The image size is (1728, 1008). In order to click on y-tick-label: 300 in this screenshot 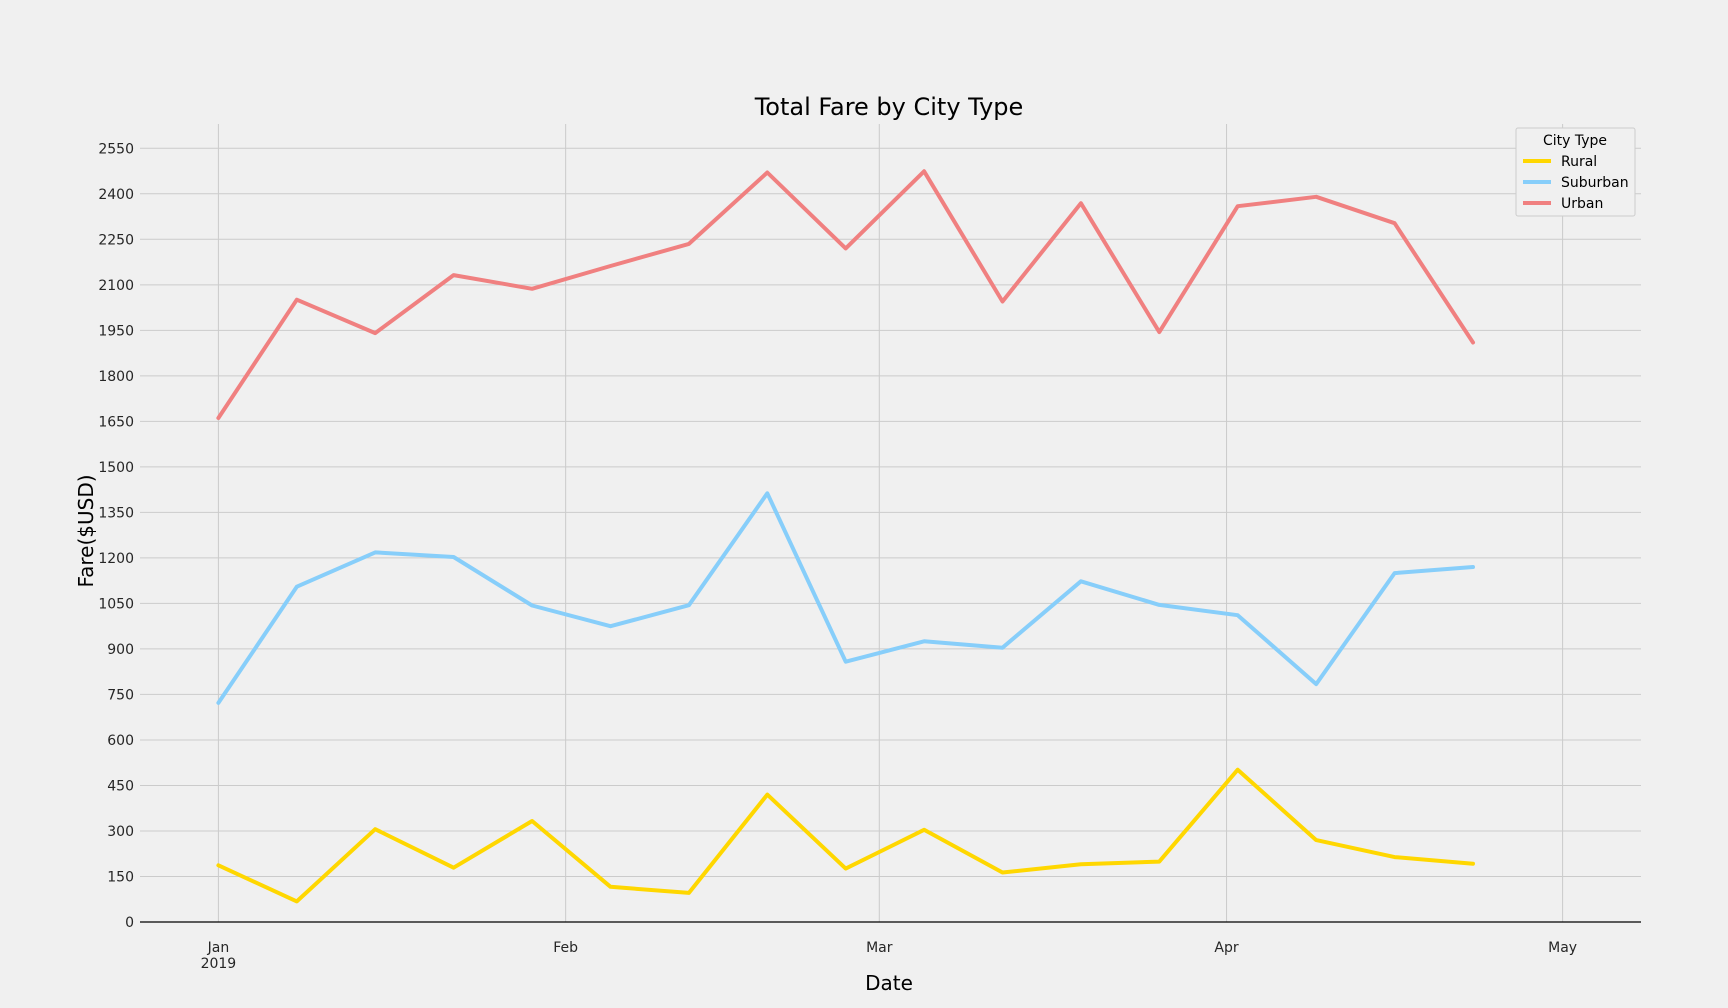, I will do `click(120, 832)`.